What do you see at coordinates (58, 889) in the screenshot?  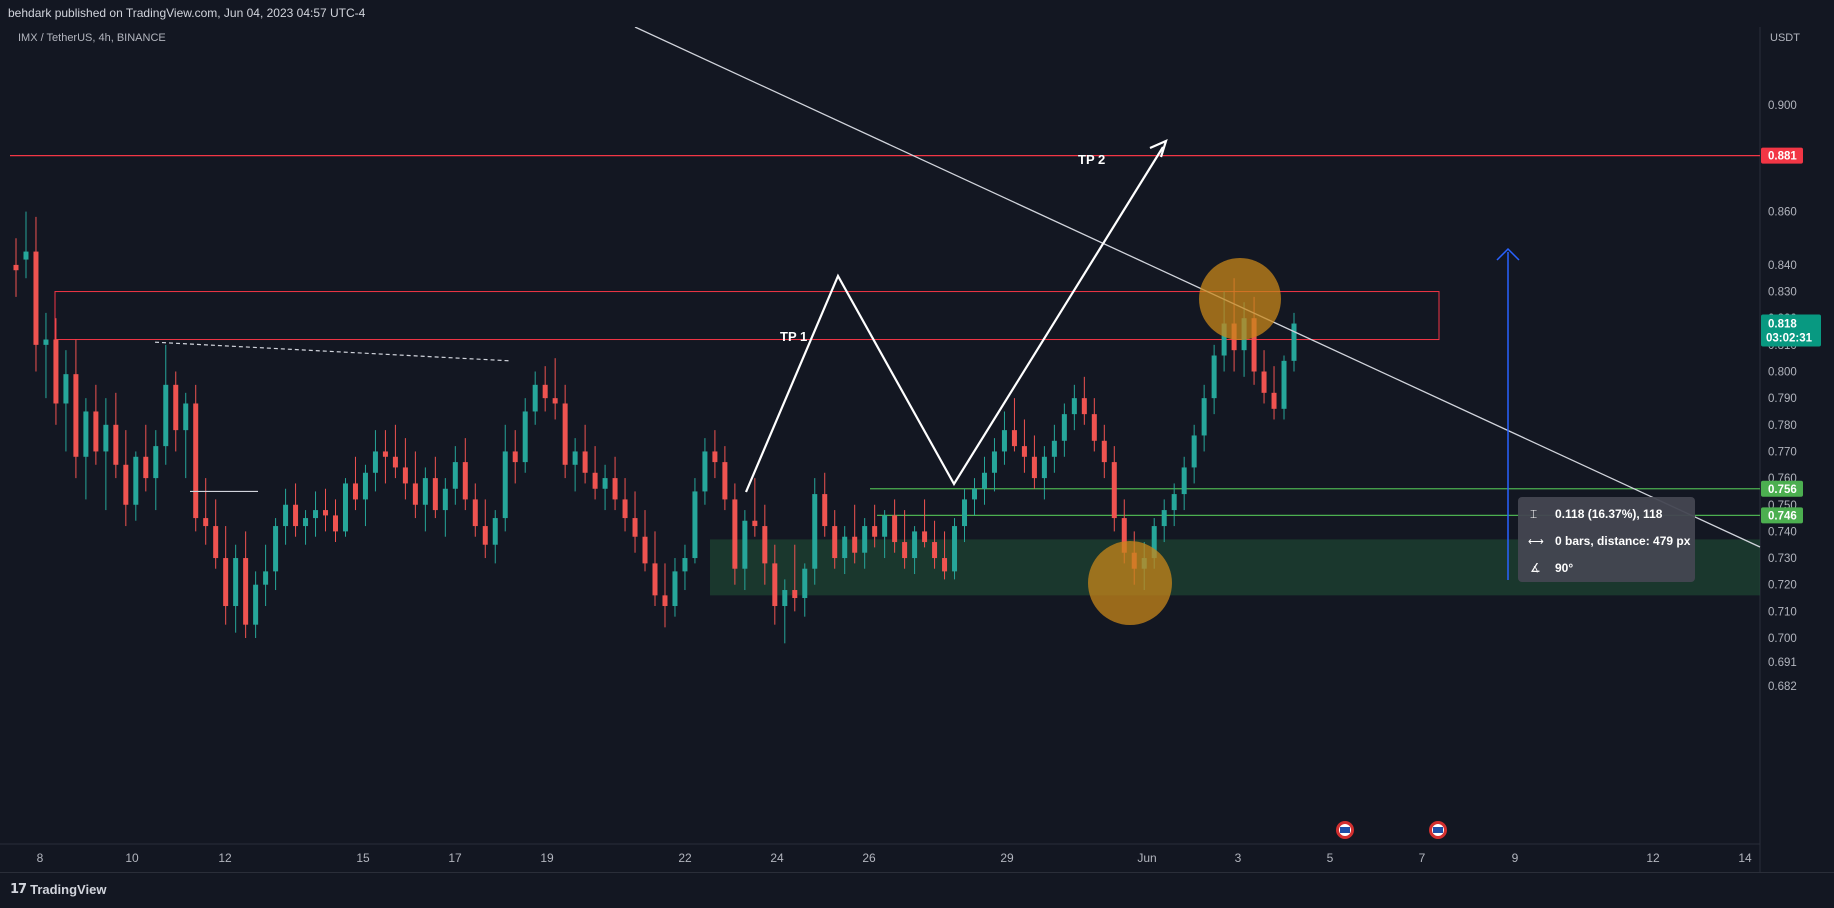 I see `tradingview-logo: 𝟭𝟳 TradingView` at bounding box center [58, 889].